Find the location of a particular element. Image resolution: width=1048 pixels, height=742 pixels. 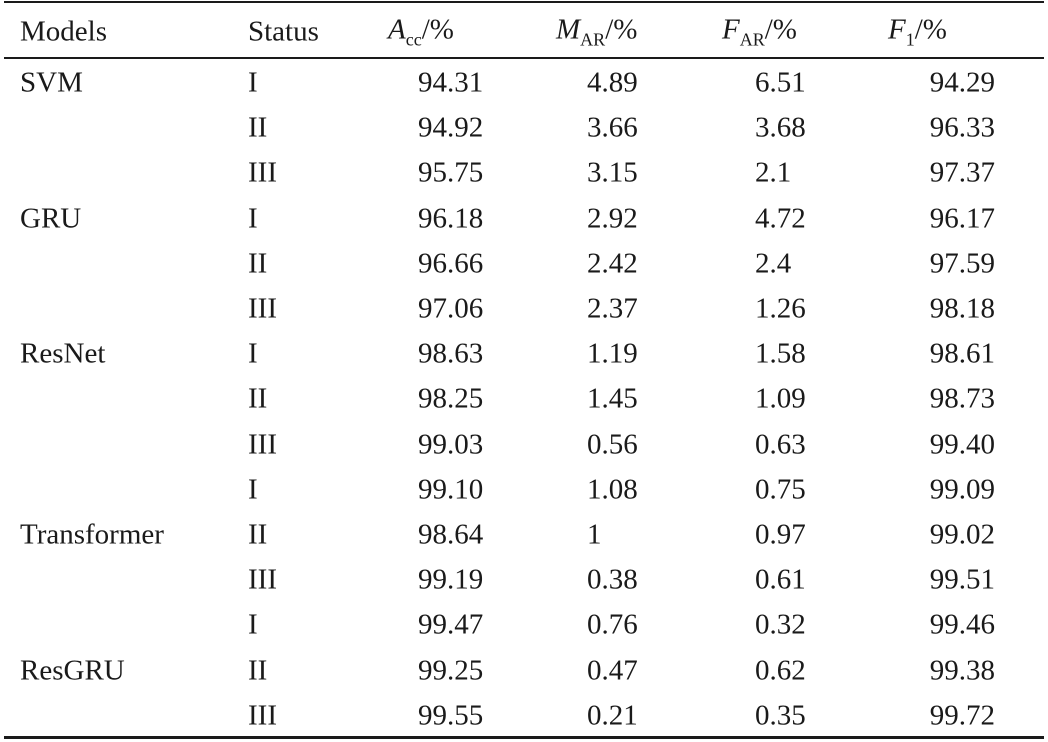

value-cell: 0.38 is located at coordinates (612, 579).